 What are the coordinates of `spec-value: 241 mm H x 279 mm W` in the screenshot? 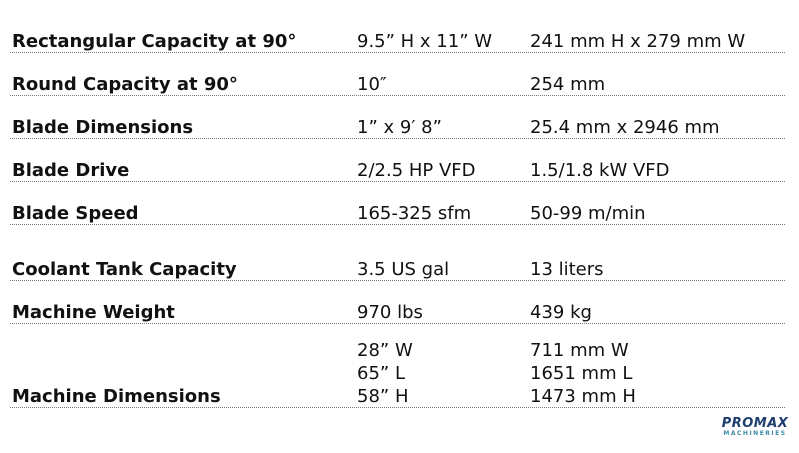 It's located at (638, 41).